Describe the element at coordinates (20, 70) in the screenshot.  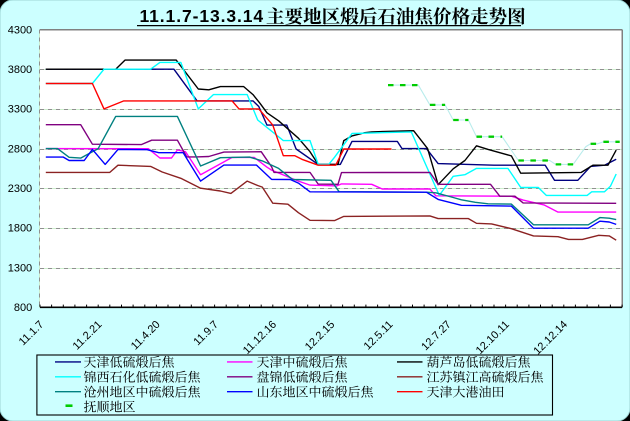
I see `svg-text: 3800` at that location.